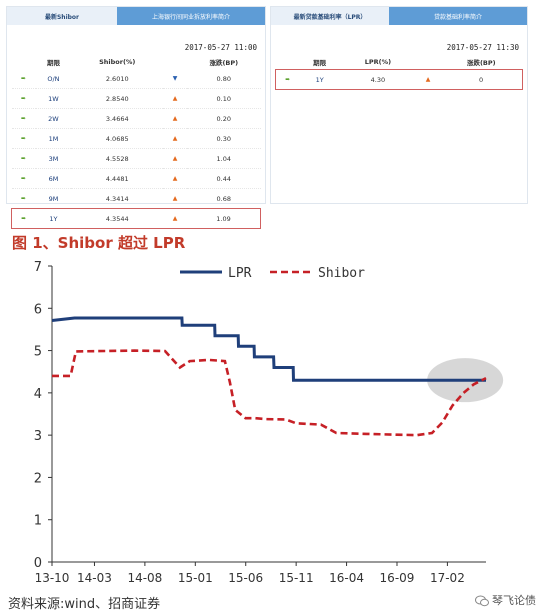 This screenshot has width=550, height=612. I want to click on y-tick-label: 7, so click(38, 267).